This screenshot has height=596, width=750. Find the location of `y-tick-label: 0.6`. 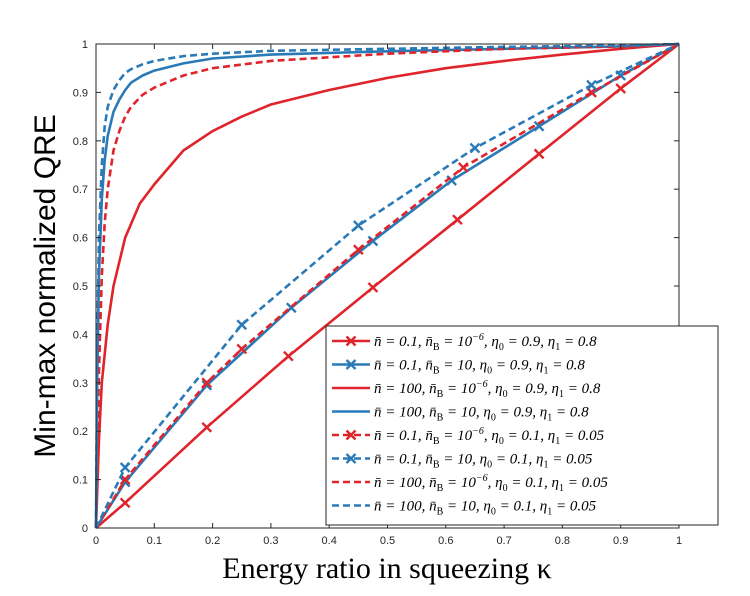

y-tick-label: 0.6 is located at coordinates (80, 239).